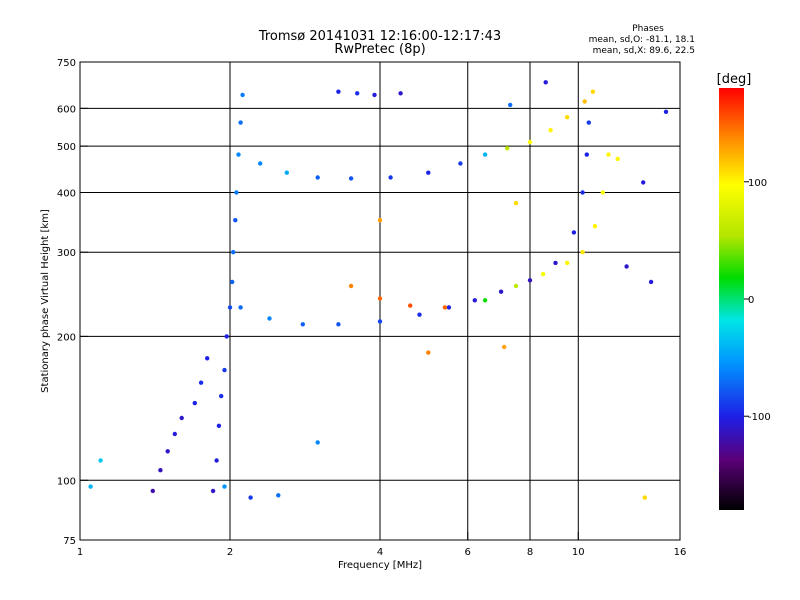 The width and height of the screenshot is (800, 600). I want to click on chart-subtitle: RwPretec (8p), so click(379, 49).